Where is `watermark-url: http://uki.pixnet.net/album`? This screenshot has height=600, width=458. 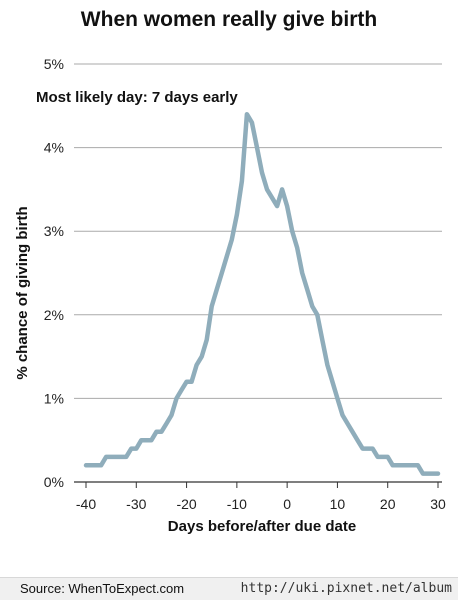 watermark-url: http://uki.pixnet.net/album is located at coordinates (346, 588).